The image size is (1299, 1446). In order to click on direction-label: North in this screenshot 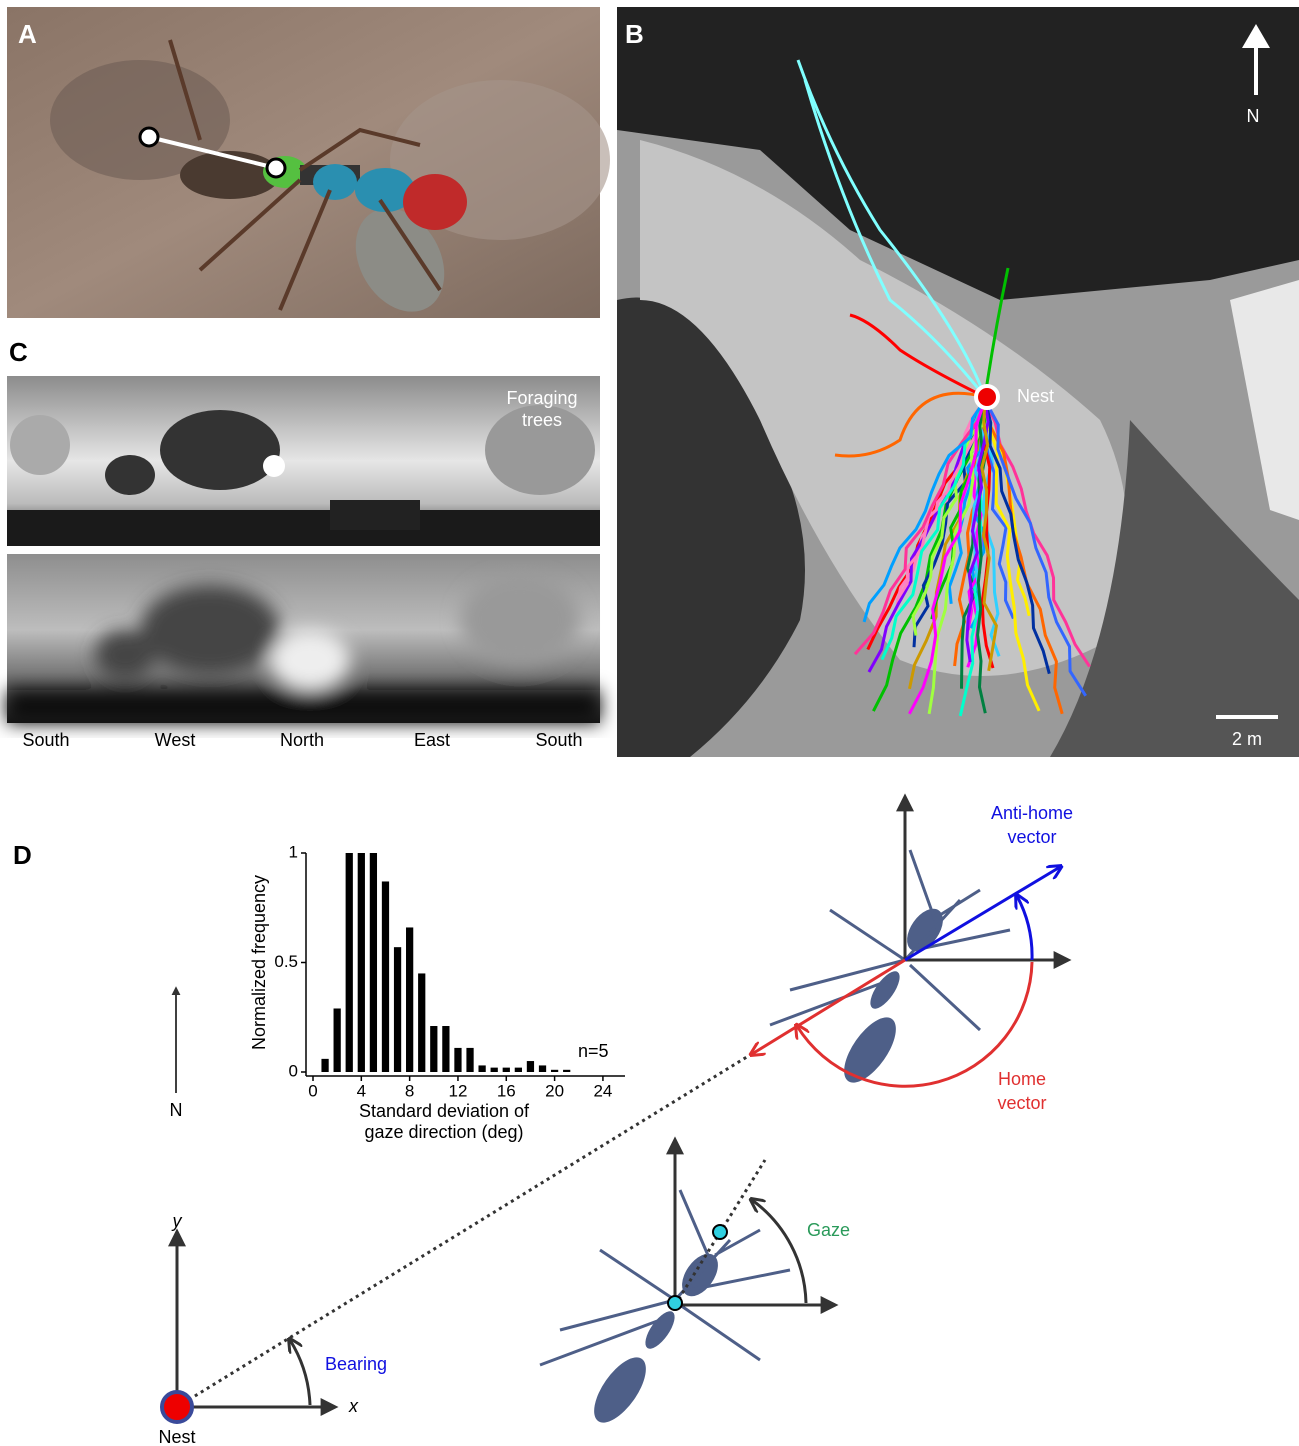, I will do `click(302, 740)`.